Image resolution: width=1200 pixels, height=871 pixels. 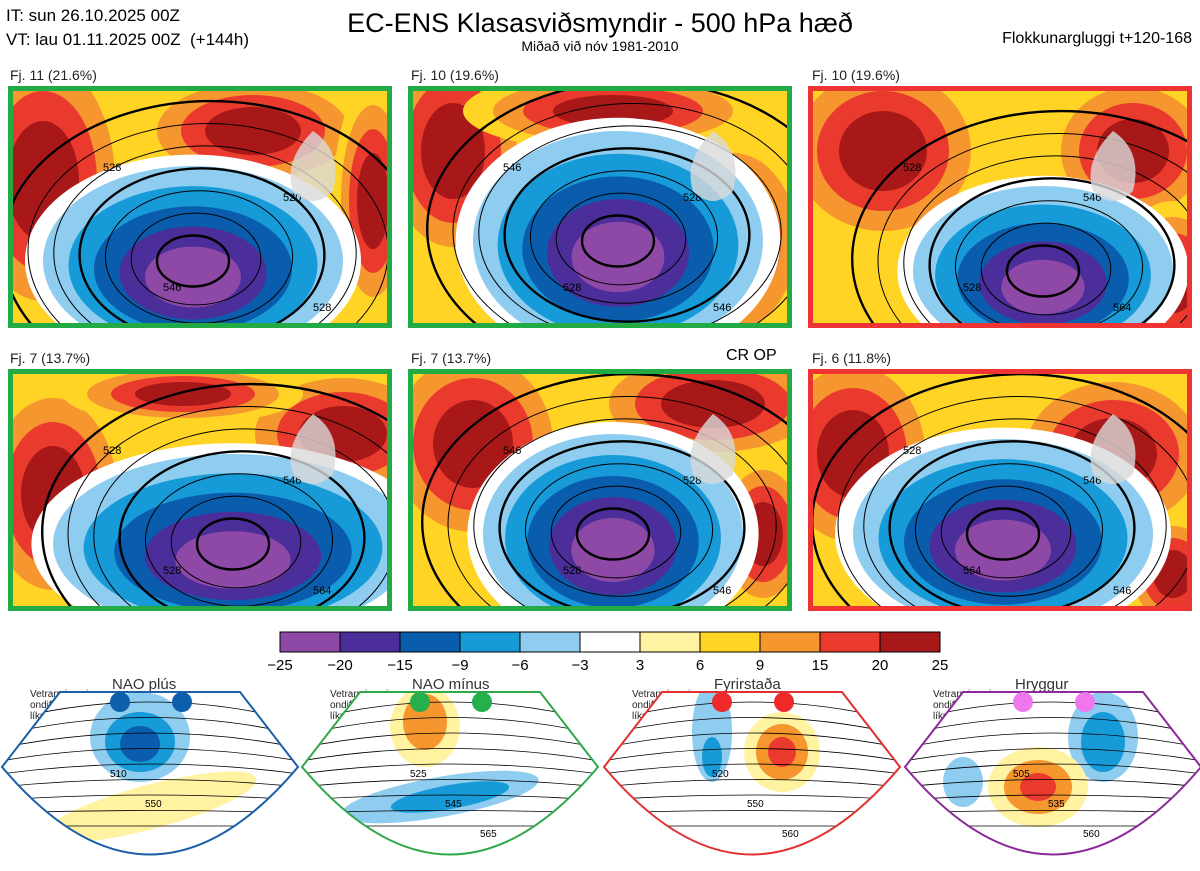 What do you see at coordinates (1042, 684) in the screenshot?
I see `regime-title: Hryggur` at bounding box center [1042, 684].